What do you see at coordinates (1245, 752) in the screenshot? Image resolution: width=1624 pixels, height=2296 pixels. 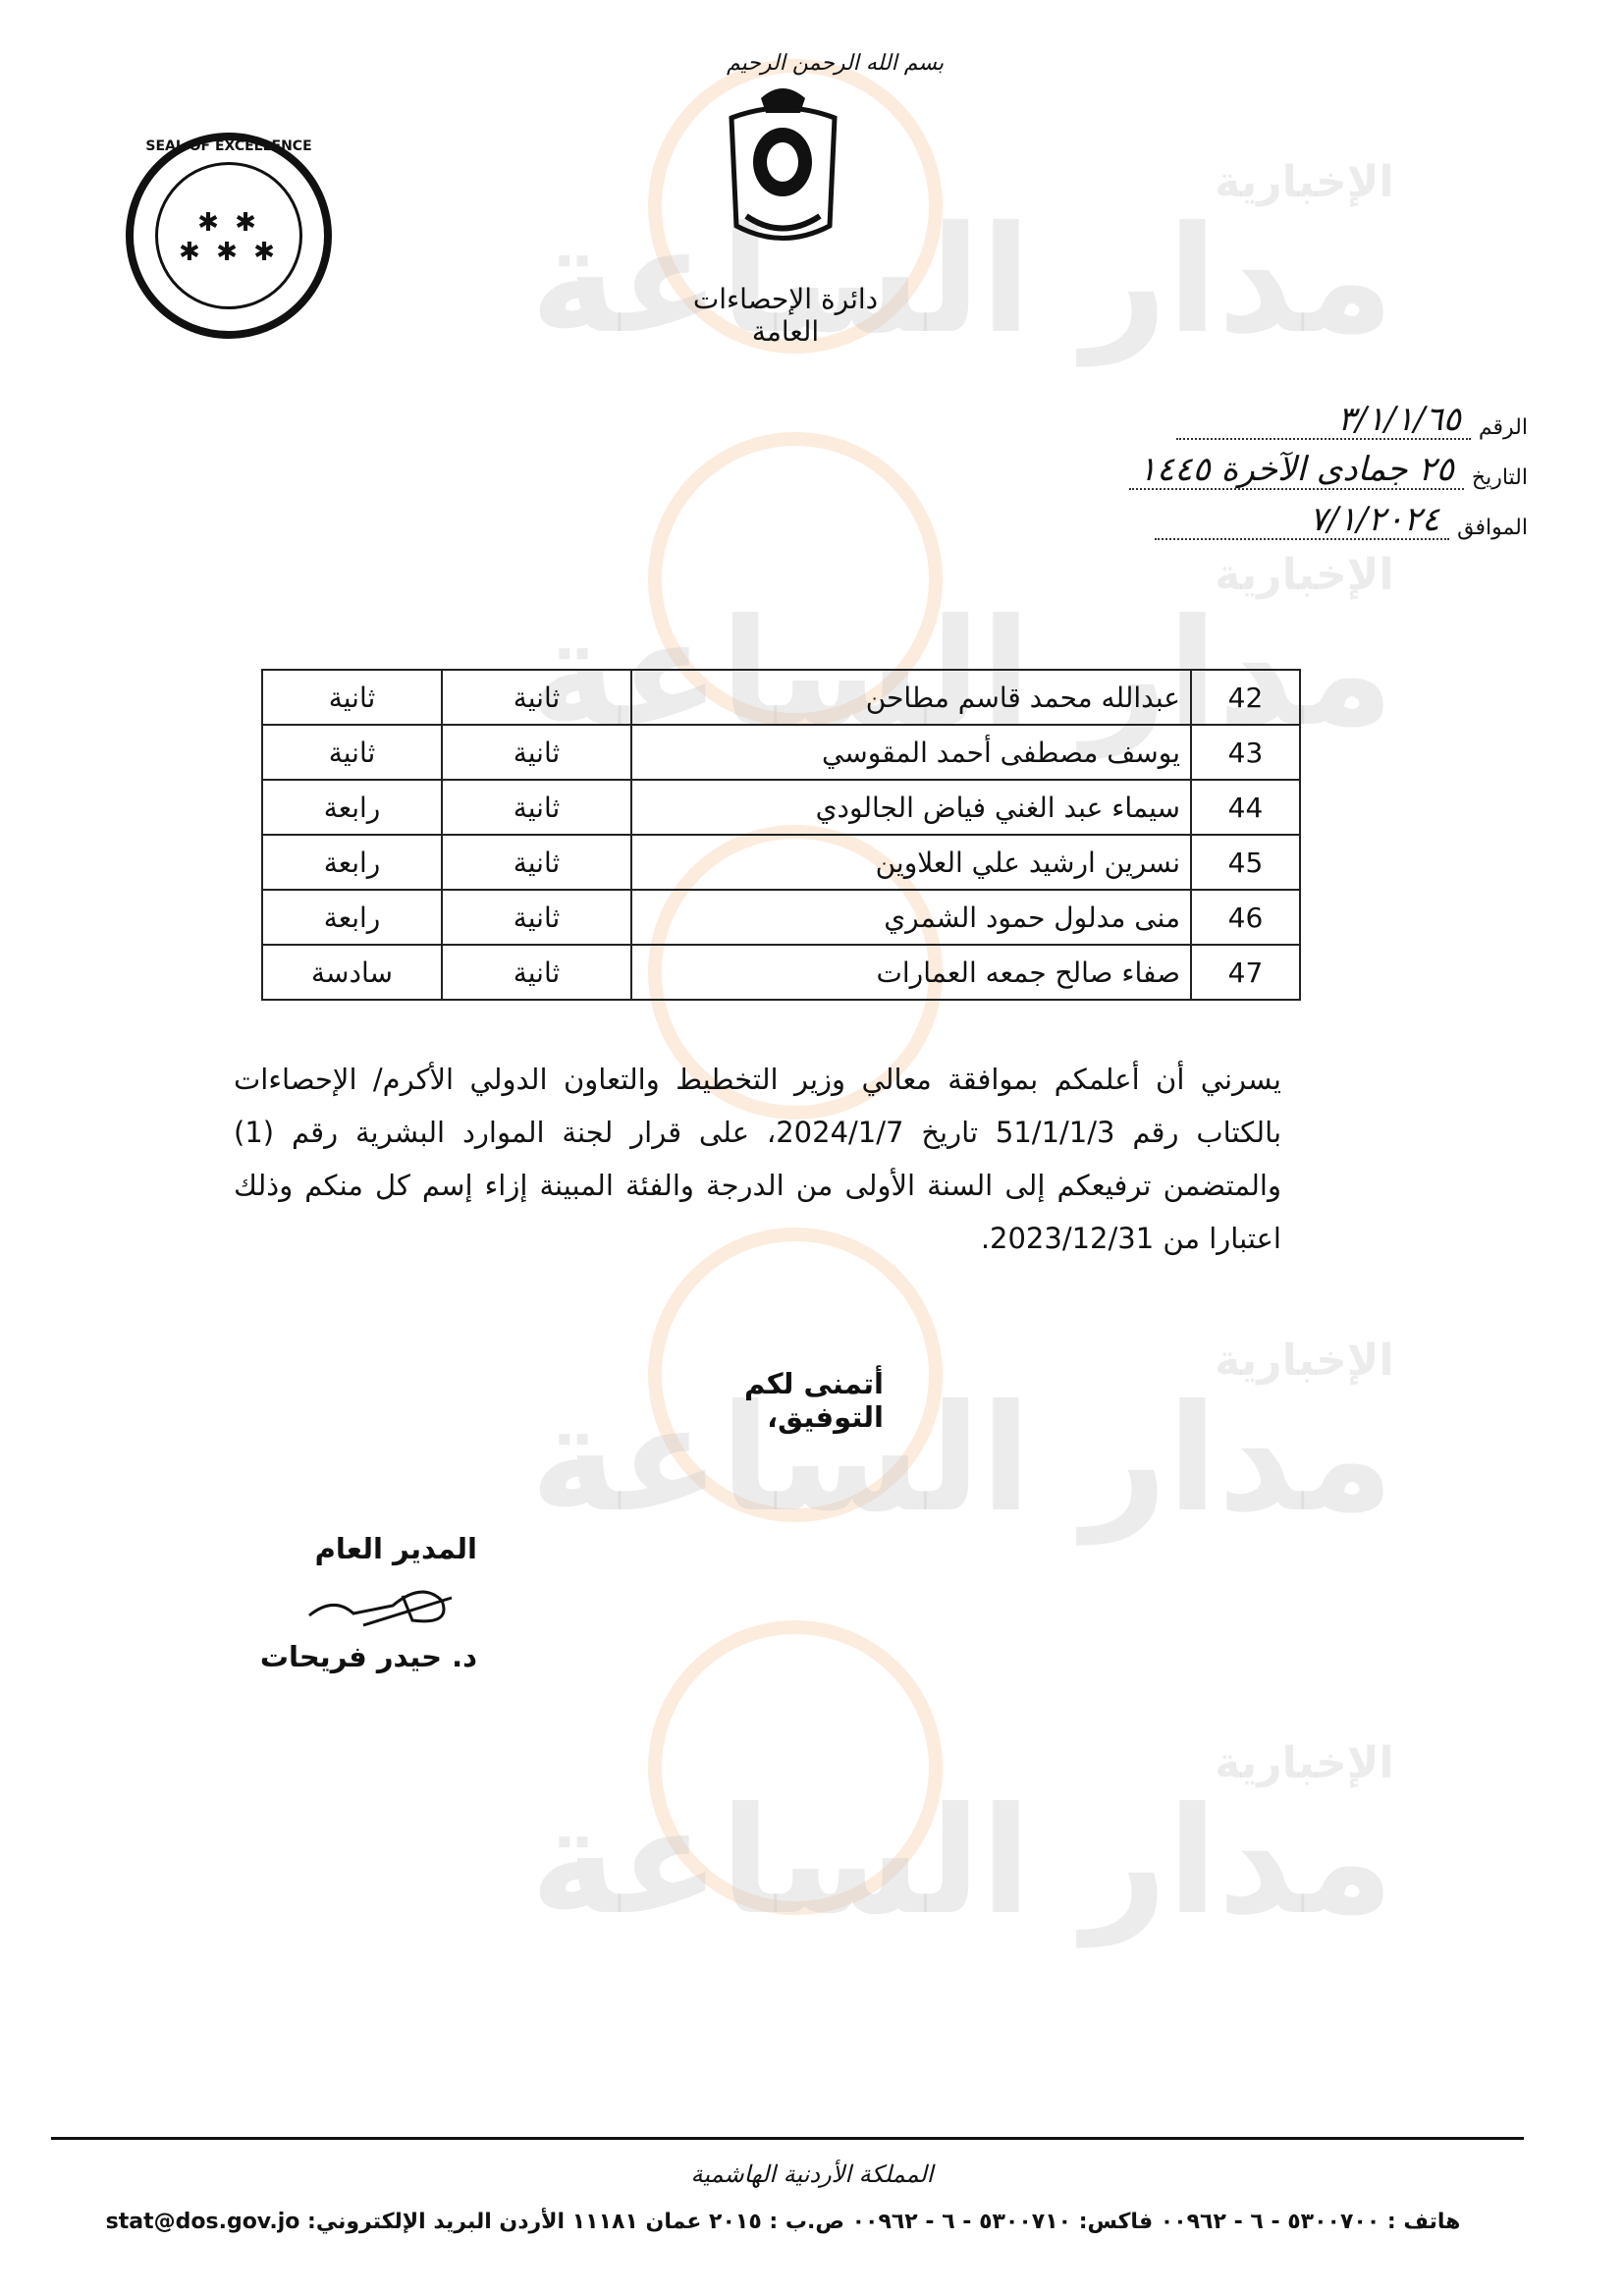 I see `row-number: 43` at bounding box center [1245, 752].